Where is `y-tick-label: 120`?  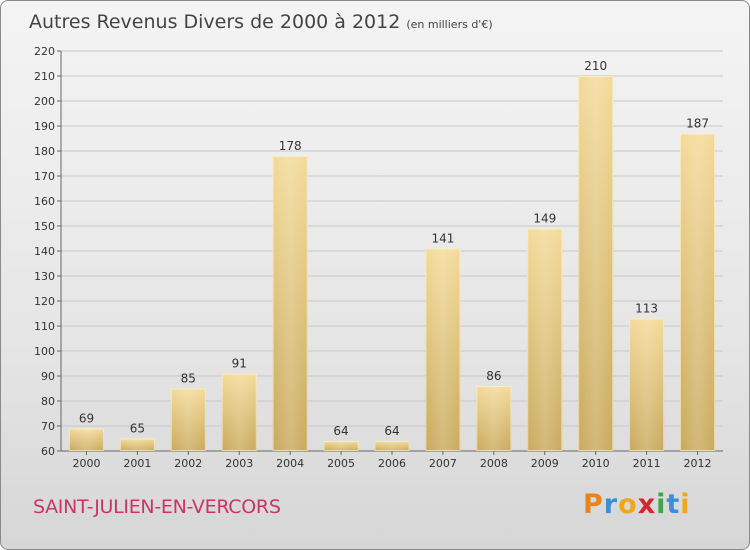 y-tick-label: 120 is located at coordinates (44, 301).